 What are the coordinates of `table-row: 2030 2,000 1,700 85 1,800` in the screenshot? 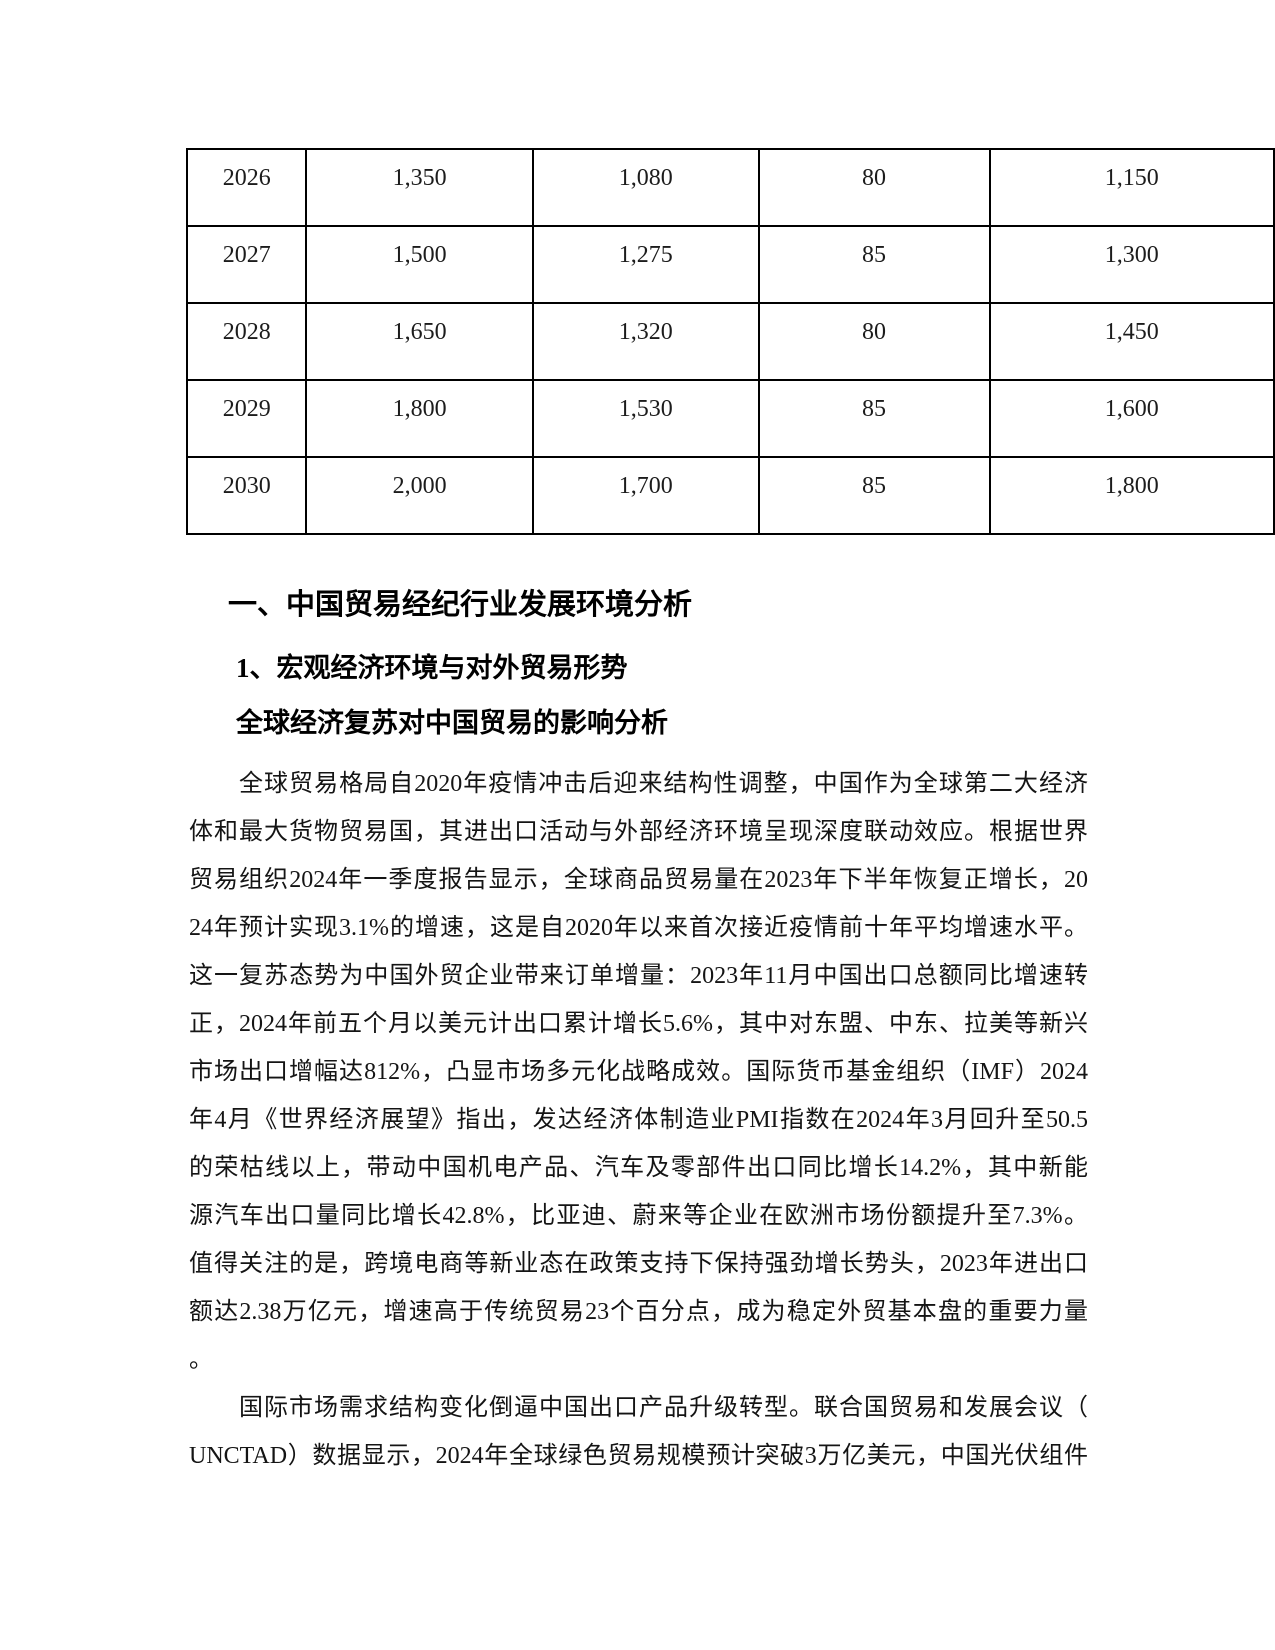 It's located at (730, 495).